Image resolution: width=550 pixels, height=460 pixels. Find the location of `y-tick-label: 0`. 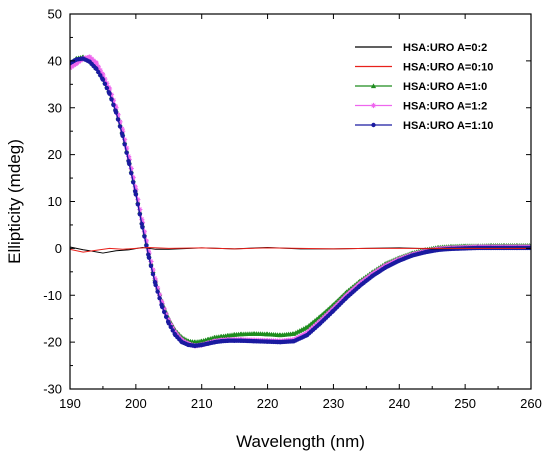

y-tick-label: 0 is located at coordinates (58, 248).